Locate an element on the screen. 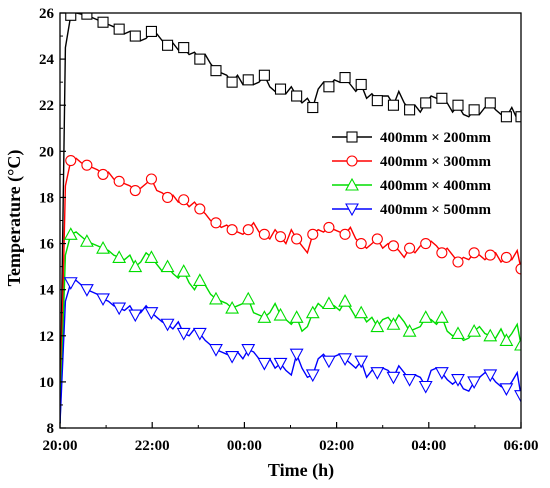 Image resolution: width=550 pixels, height=488 pixels. x-tick-label: 20:00 is located at coordinates (60, 446).